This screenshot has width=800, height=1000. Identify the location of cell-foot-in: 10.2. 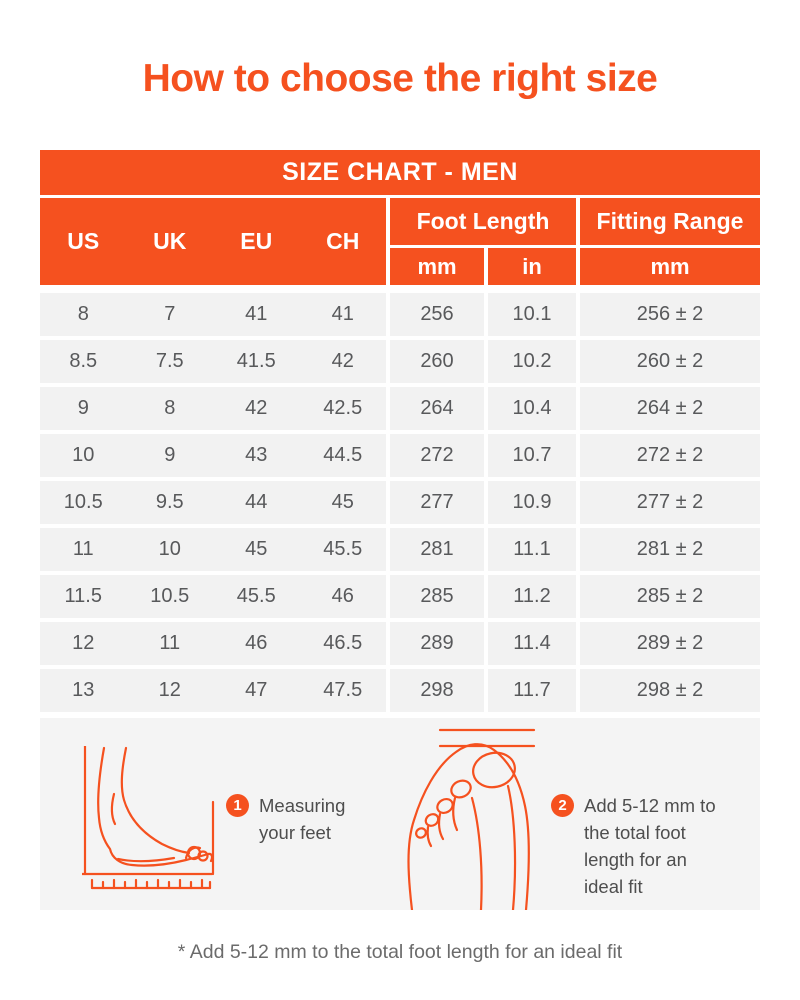
(532, 361).